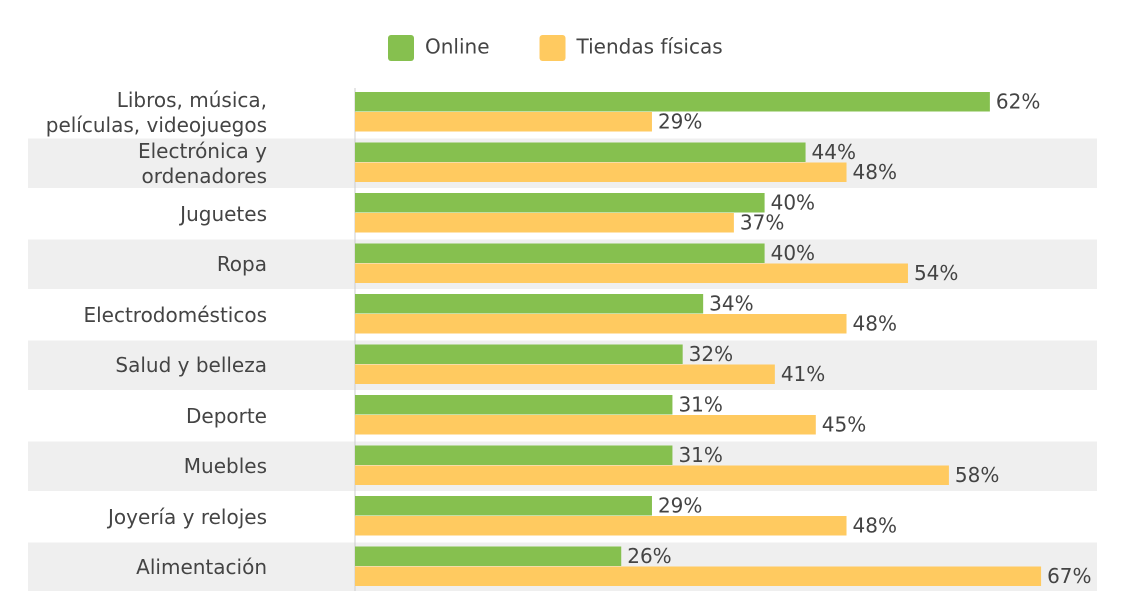 This screenshot has height=593, width=1128. What do you see at coordinates (202, 163) in the screenshot?
I see `category-label: Electrónica y ordenadores` at bounding box center [202, 163].